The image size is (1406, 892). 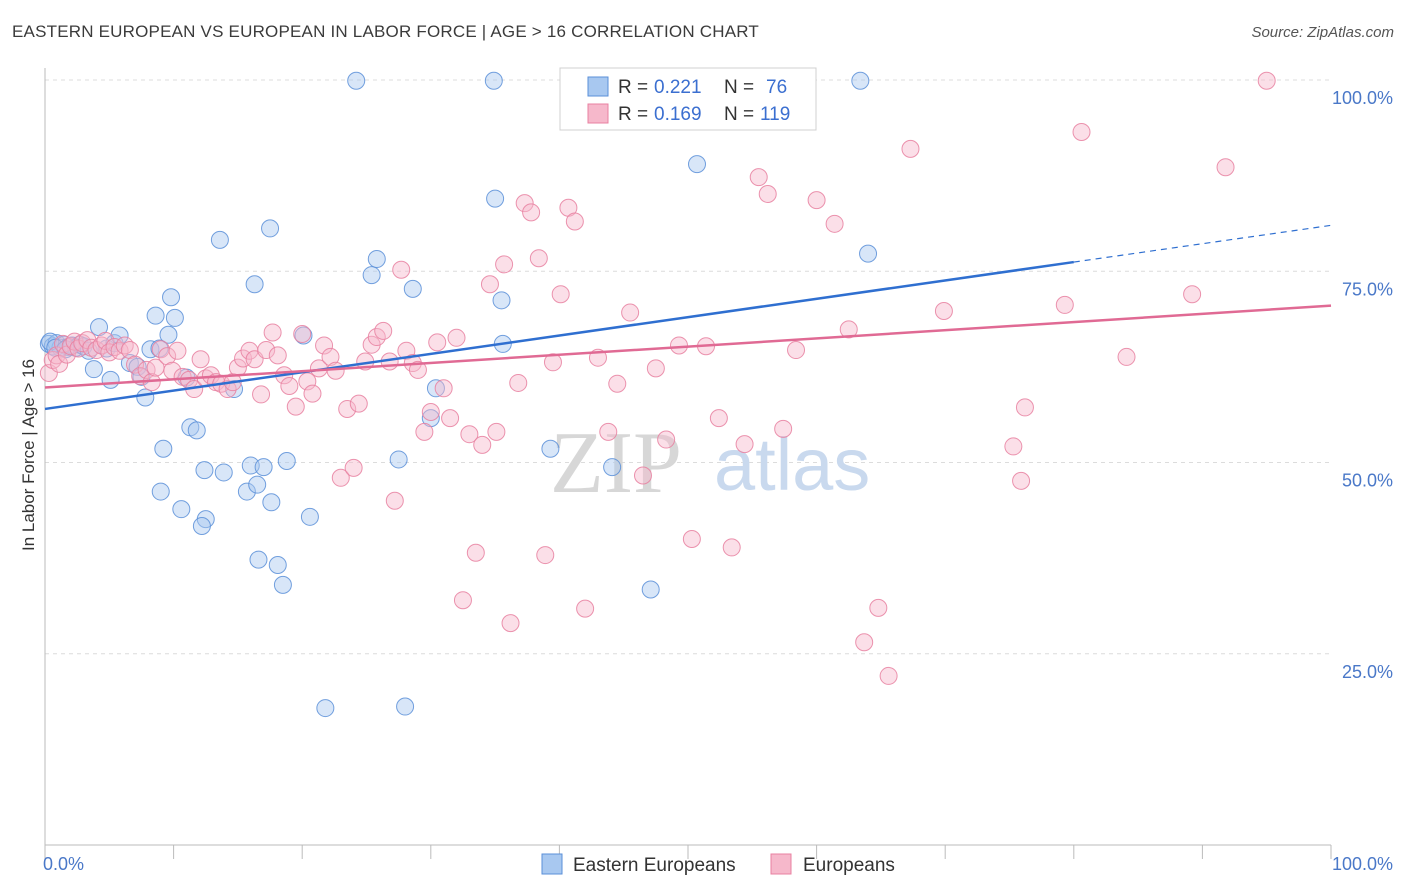 What do you see at coordinates (678, 87) in the screenshot?
I see `legend-r-value-1: 0.221` at bounding box center [678, 87].